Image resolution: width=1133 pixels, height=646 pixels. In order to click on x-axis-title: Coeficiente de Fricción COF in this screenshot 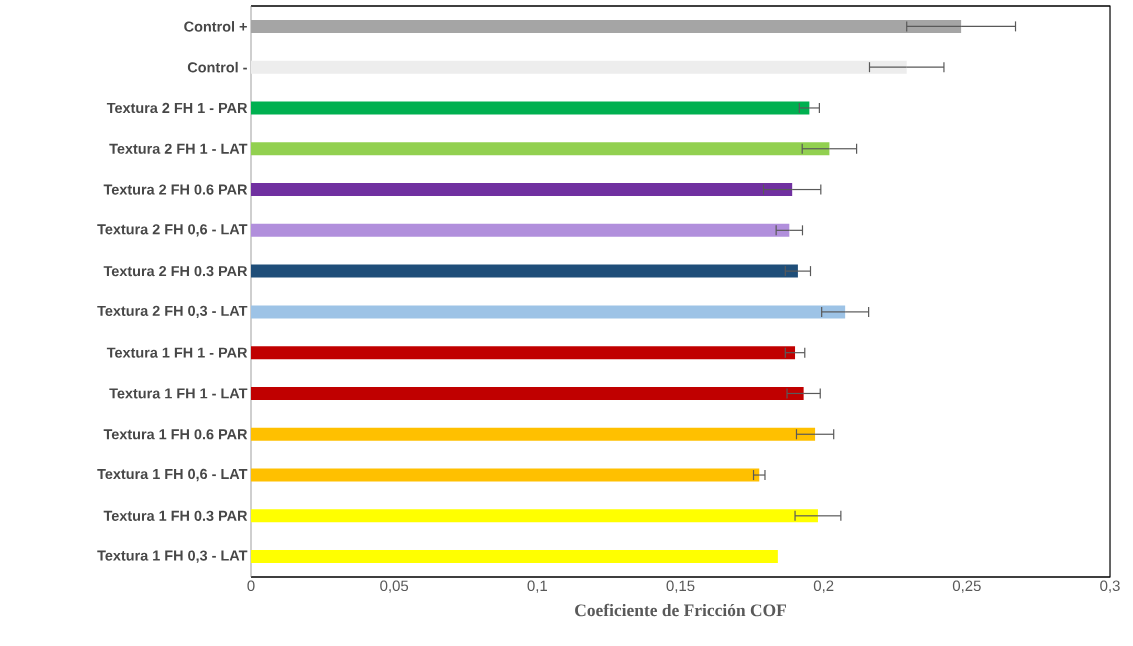, I will do `click(680, 610)`.